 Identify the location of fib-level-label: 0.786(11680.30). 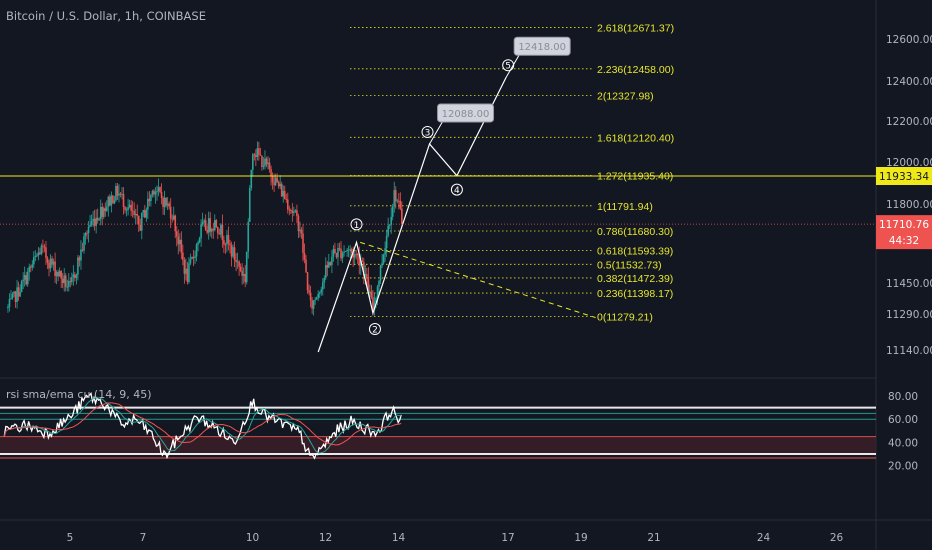
(635, 232).